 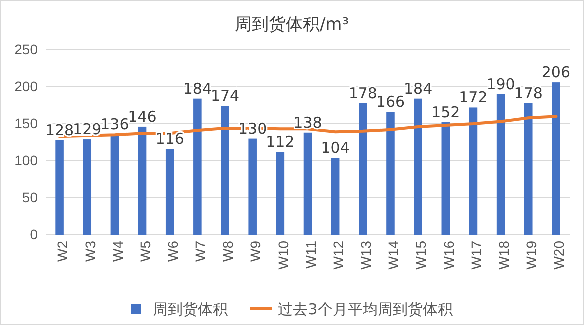 I want to click on y-tick-label: 0, so click(x=34, y=234).